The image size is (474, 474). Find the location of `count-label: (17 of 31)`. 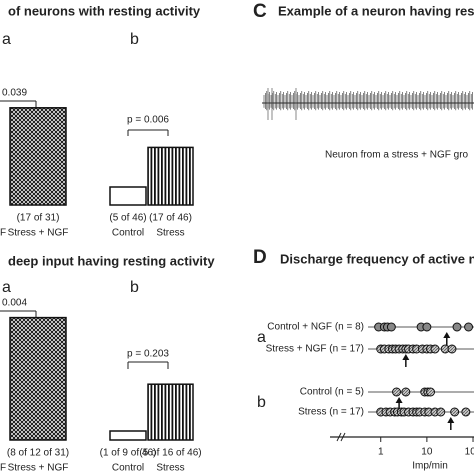

count-label: (17 of 31) is located at coordinates (38, 218).